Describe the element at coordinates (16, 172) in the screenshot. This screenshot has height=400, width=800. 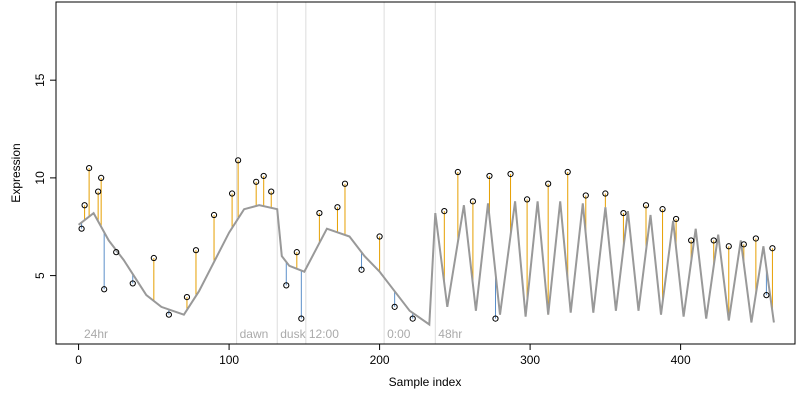
I see `y-axis-label: Expression` at that location.